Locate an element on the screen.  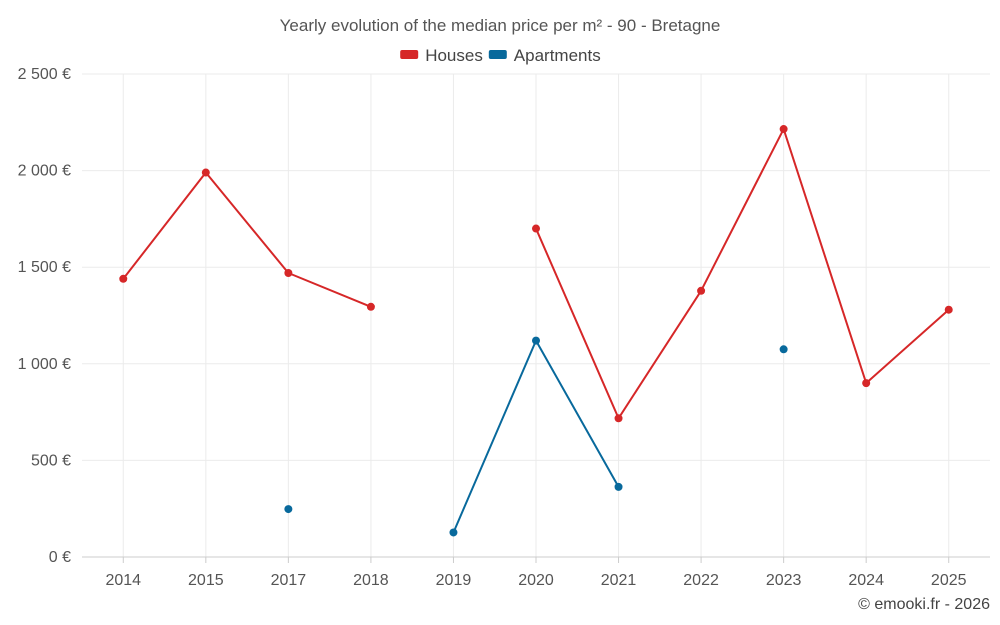
series-line-houses is located at coordinates (247, 239).